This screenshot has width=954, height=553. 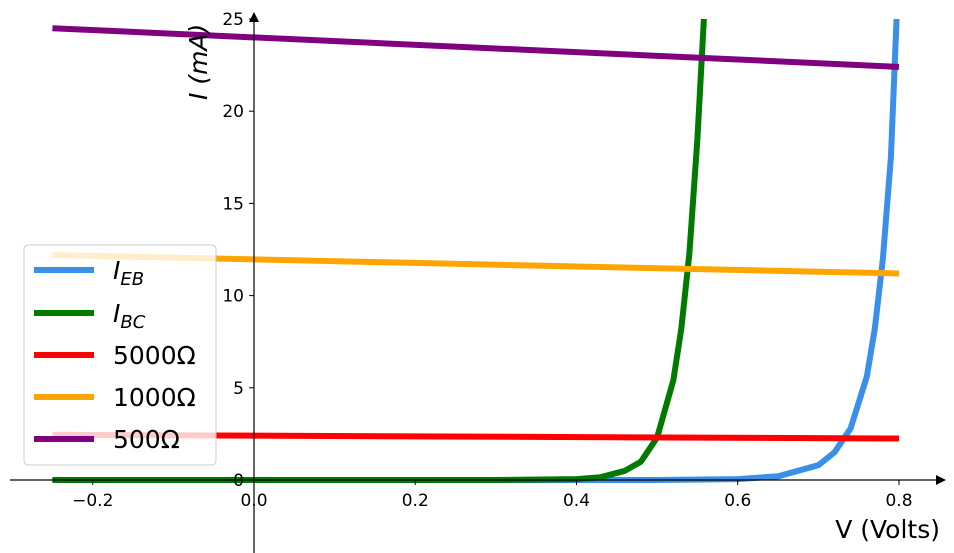 I want to click on y-tick-label: 10, so click(x=233, y=297).